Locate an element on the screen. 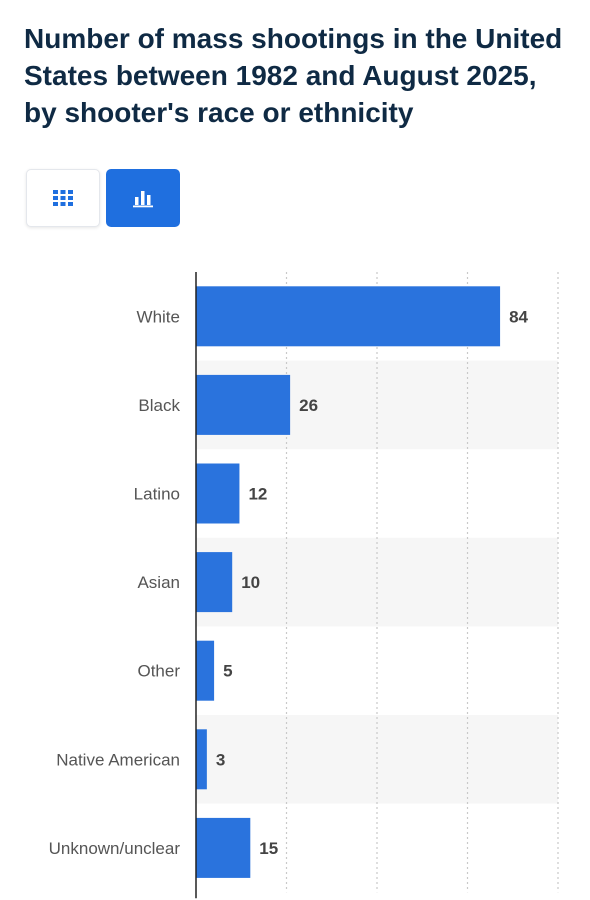  bar-white is located at coordinates (348, 316).